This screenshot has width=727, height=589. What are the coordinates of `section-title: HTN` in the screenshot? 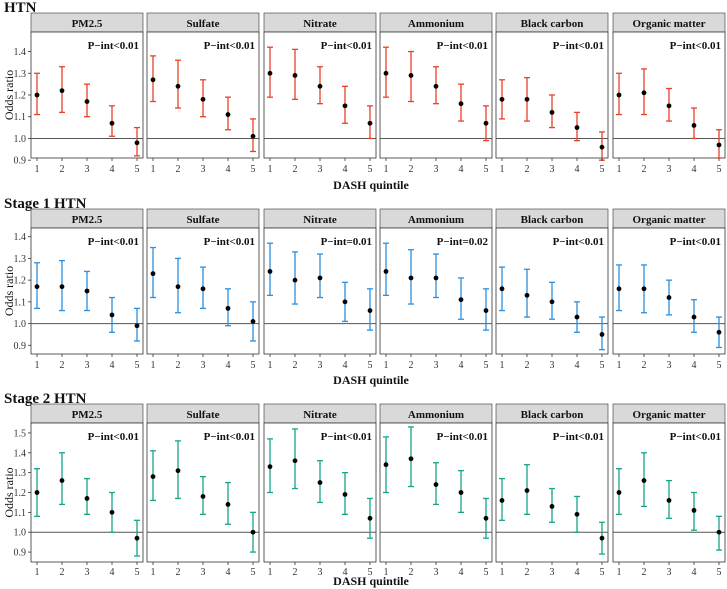 It's located at (20, 8).